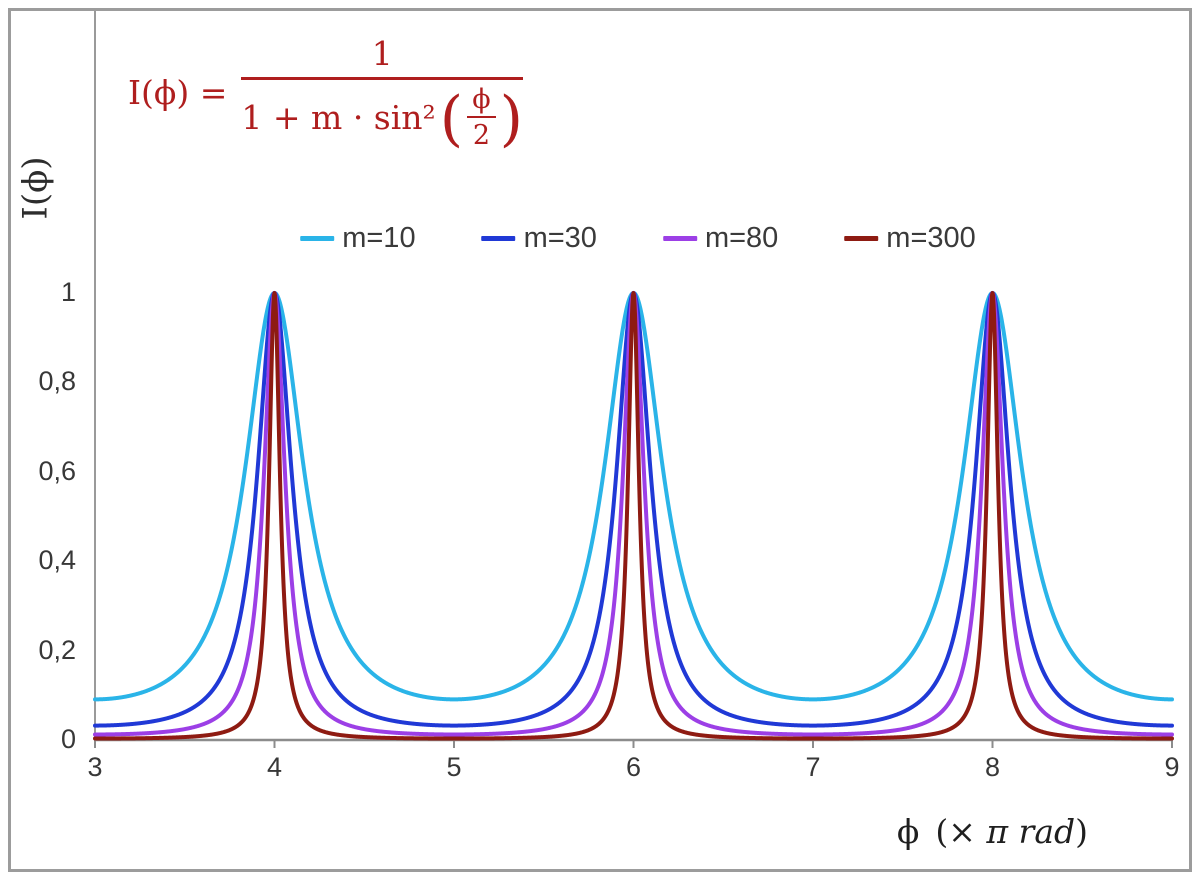  I want to click on formula-denom-prefix: 1 + m · sin², so click(338, 117).